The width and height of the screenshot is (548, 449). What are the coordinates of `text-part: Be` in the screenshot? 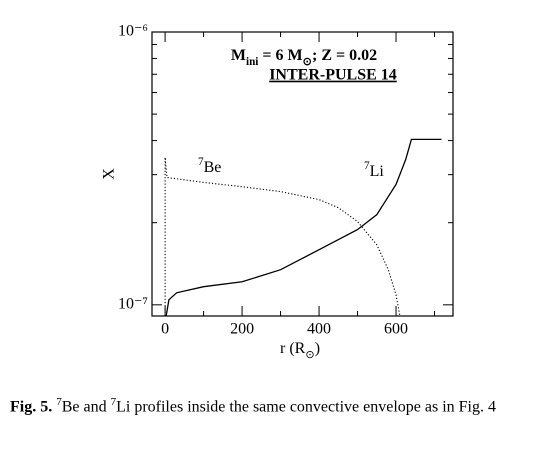 It's located at (213, 167).